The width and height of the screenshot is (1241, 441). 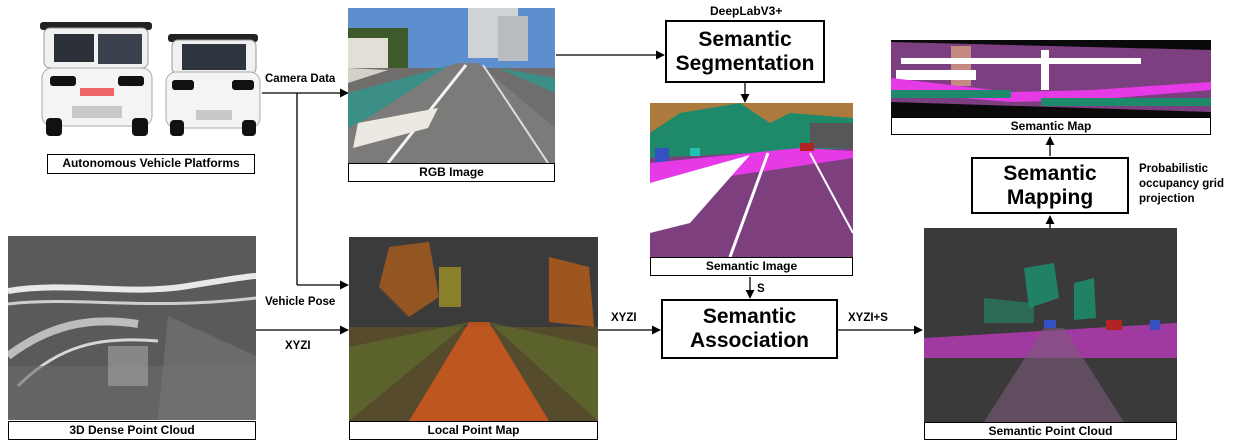 What do you see at coordinates (473, 430) in the screenshot?
I see `caption-local-map: Local Point Map` at bounding box center [473, 430].